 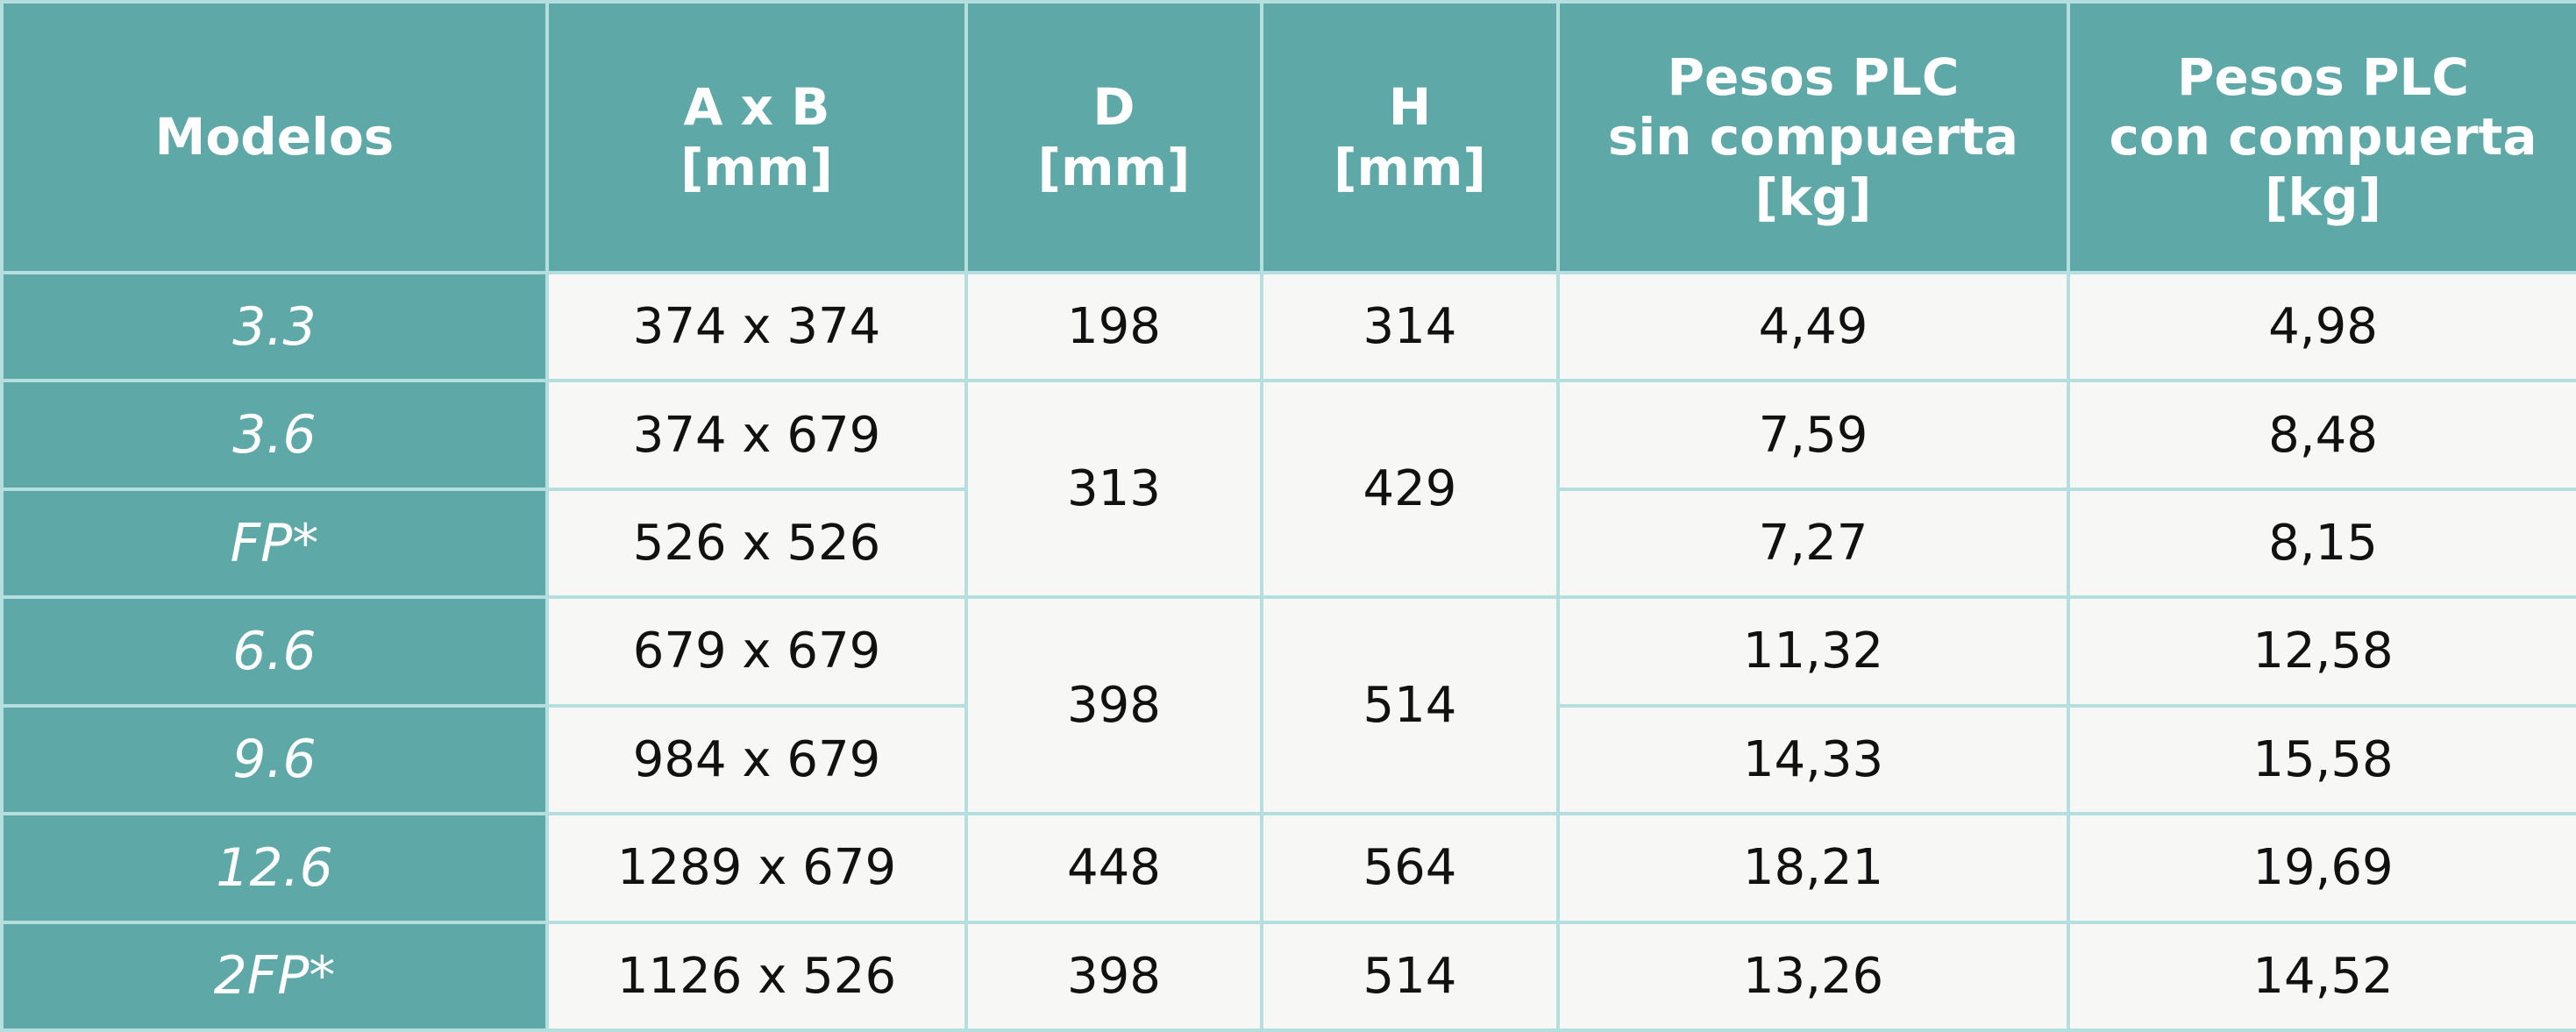 What do you see at coordinates (756, 868) in the screenshot?
I see `cell: 1289 x 679` at bounding box center [756, 868].